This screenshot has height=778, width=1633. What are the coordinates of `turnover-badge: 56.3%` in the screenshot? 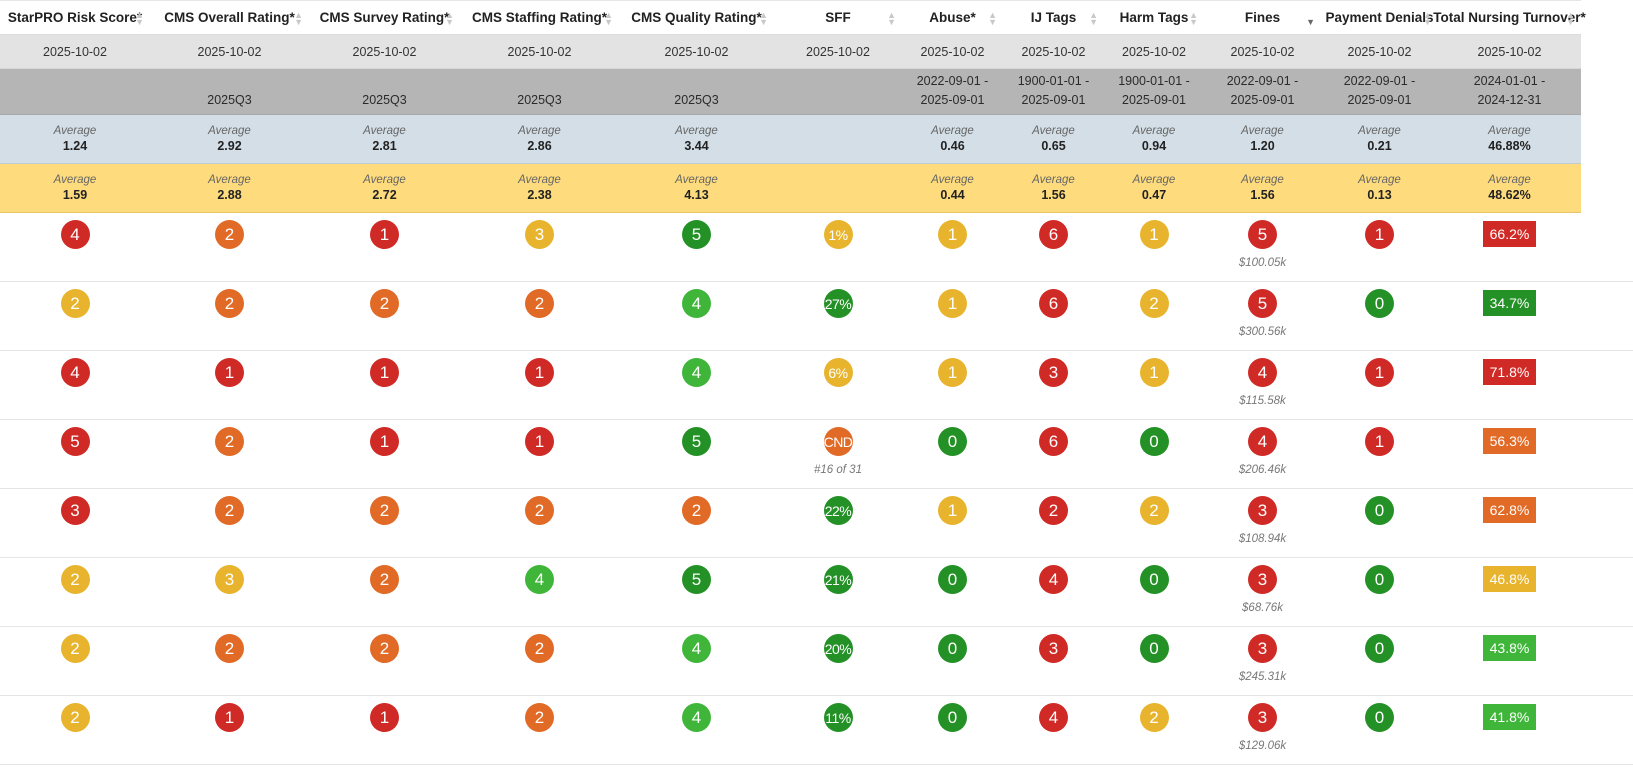 It's located at (1509, 441).